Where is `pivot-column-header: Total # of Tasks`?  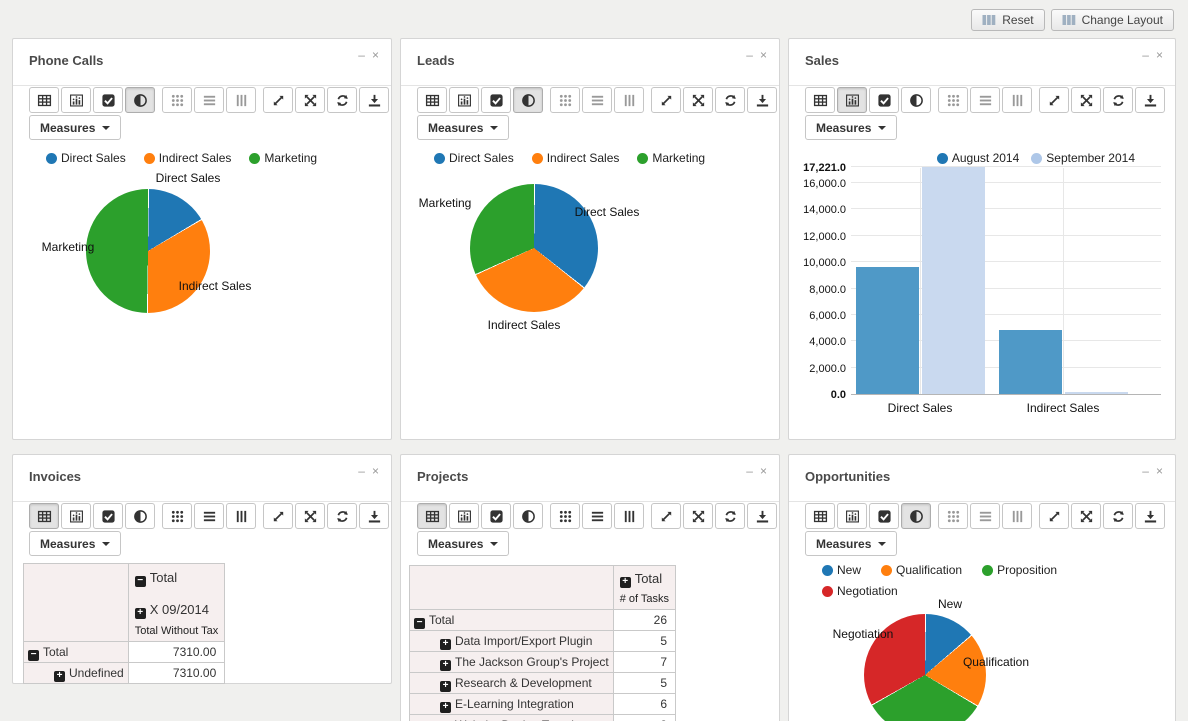
pivot-column-header: Total # of Tasks is located at coordinates (644, 587).